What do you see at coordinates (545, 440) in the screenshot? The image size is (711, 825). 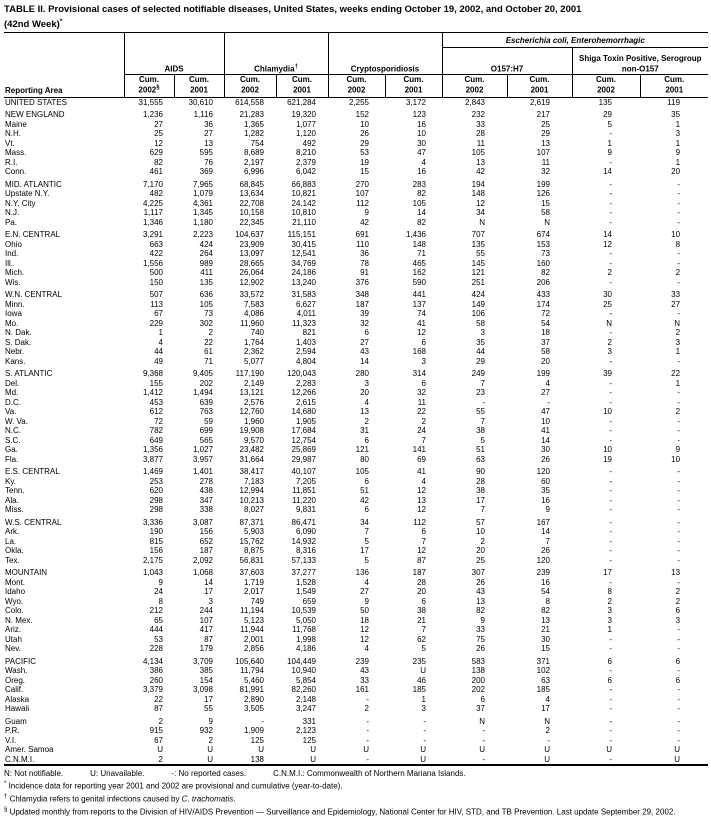 I see `value-cell: 14` at bounding box center [545, 440].